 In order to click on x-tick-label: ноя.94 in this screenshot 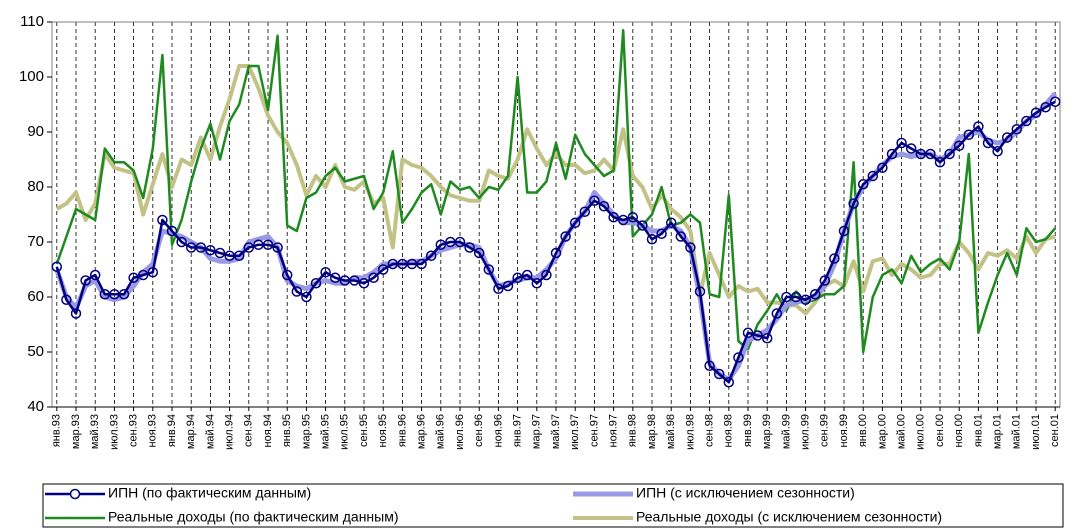, I will do `click(268, 430)`.